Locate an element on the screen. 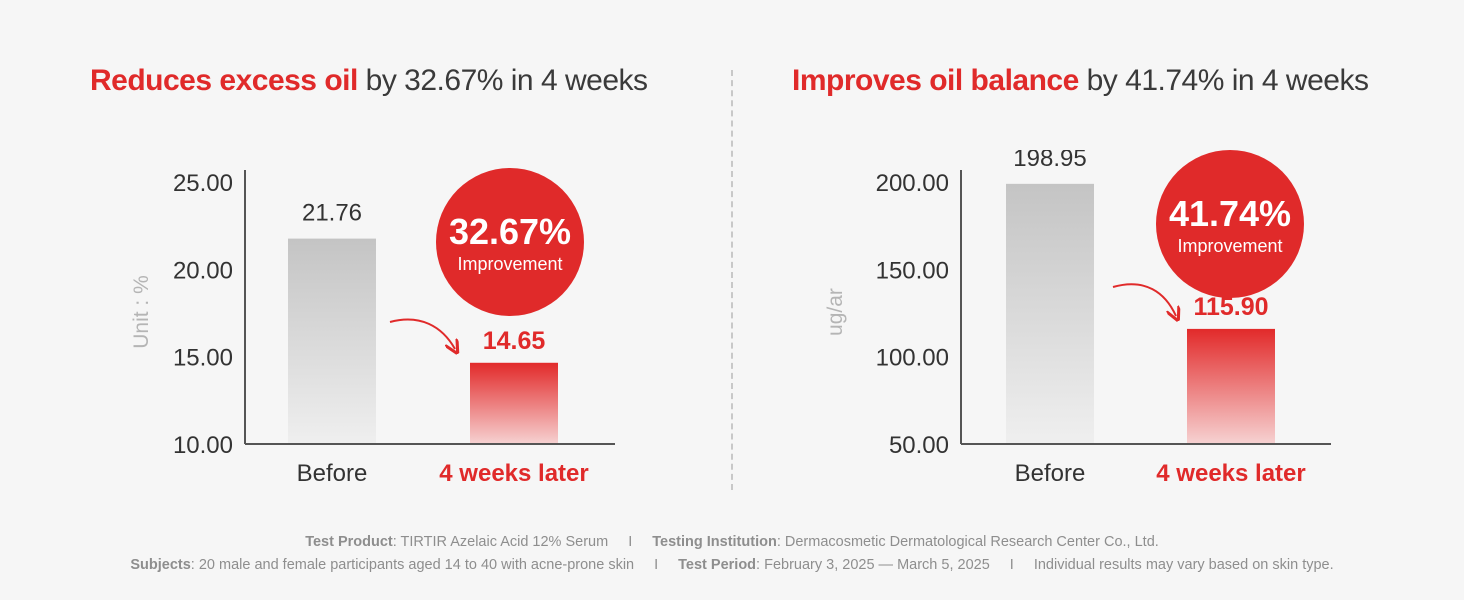 The image size is (1464, 600). left-chart-title: Reduces excess oil by 32.67% in 4 weeks is located at coordinates (369, 81).